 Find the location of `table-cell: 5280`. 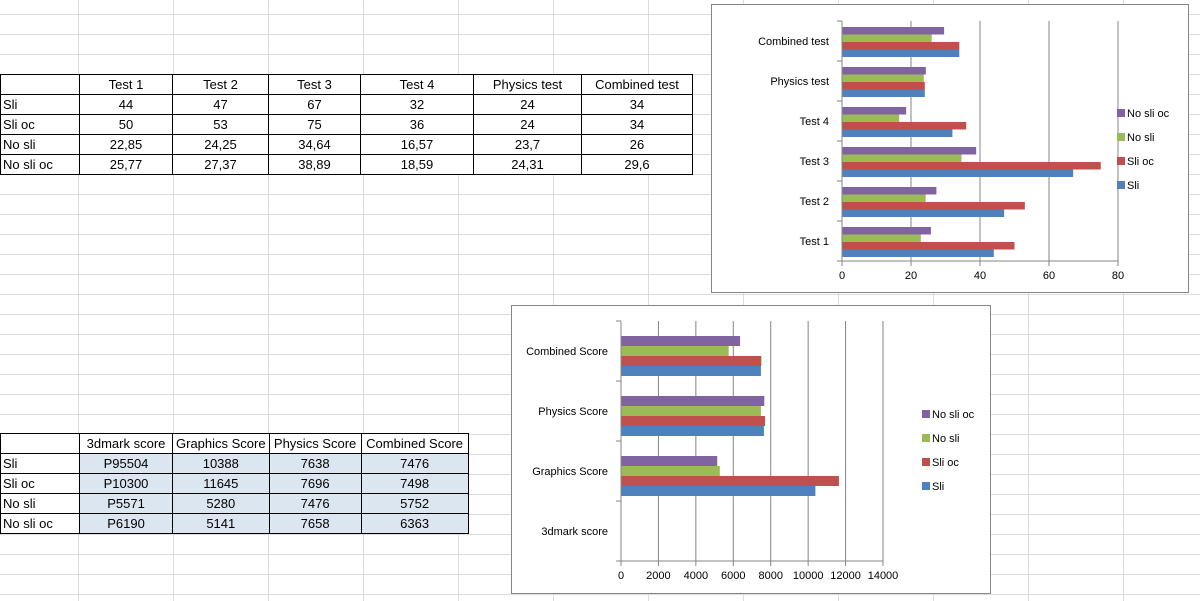

table-cell: 5280 is located at coordinates (221, 503).